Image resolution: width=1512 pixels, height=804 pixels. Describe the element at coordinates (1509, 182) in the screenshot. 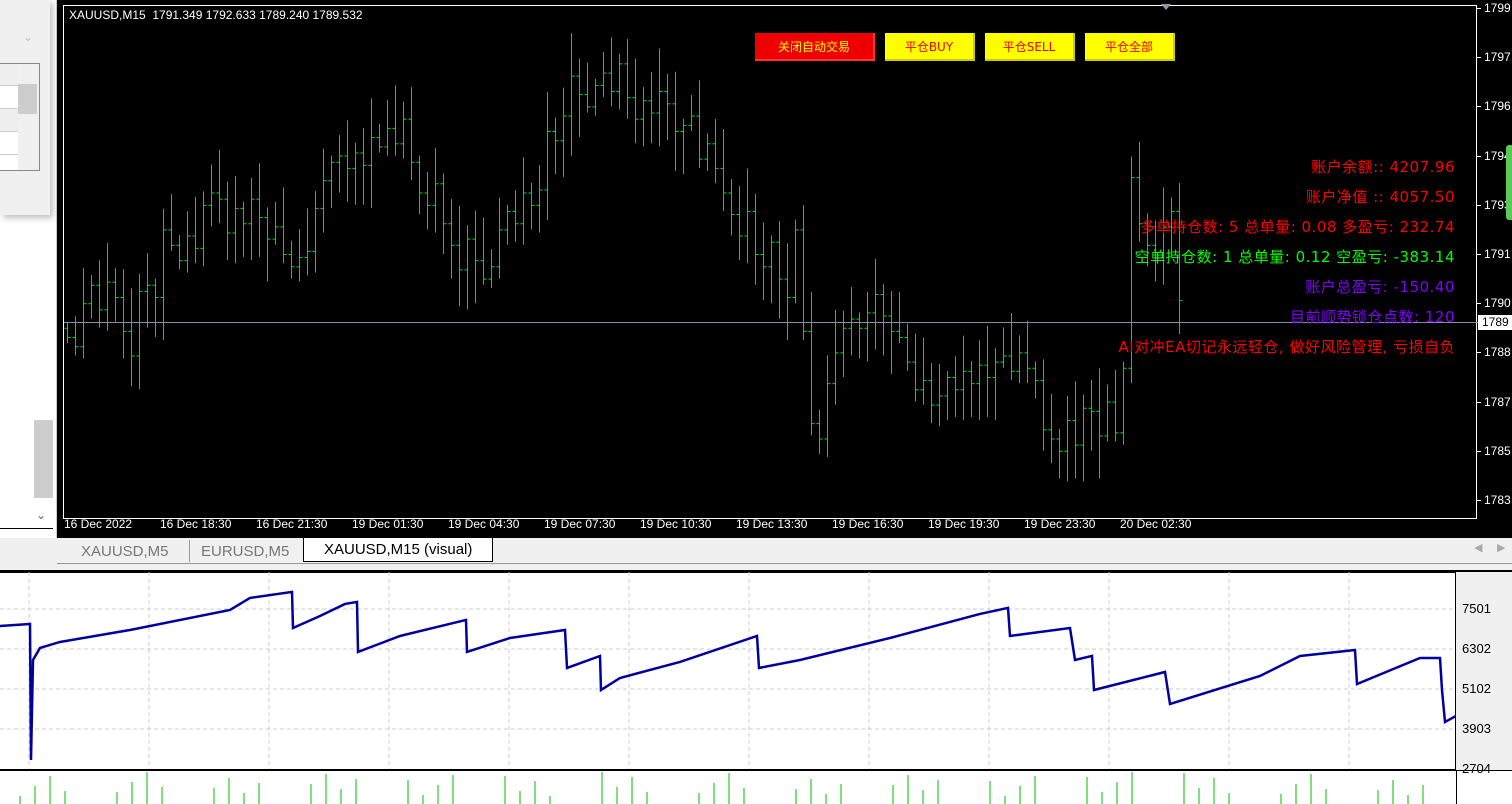

I see `side-panel-handle` at that location.